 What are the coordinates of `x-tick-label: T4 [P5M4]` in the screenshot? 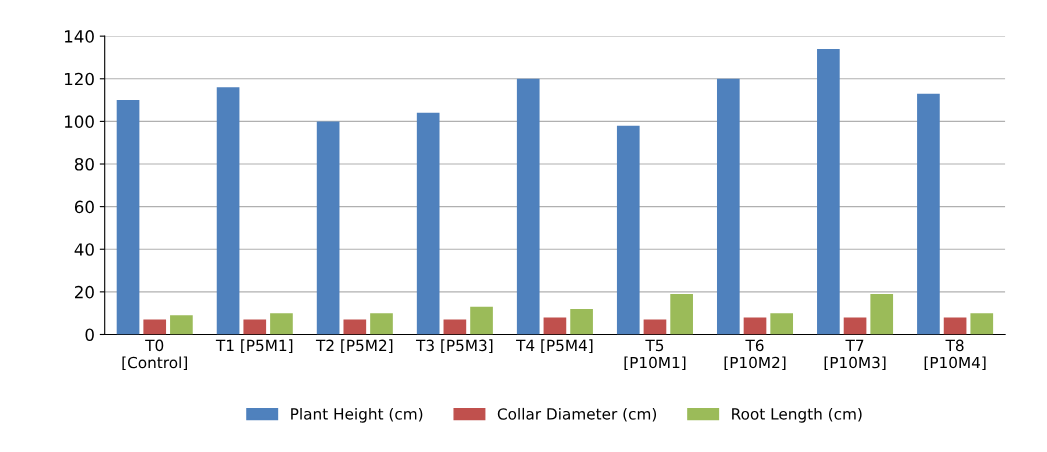 It's located at (554, 346).